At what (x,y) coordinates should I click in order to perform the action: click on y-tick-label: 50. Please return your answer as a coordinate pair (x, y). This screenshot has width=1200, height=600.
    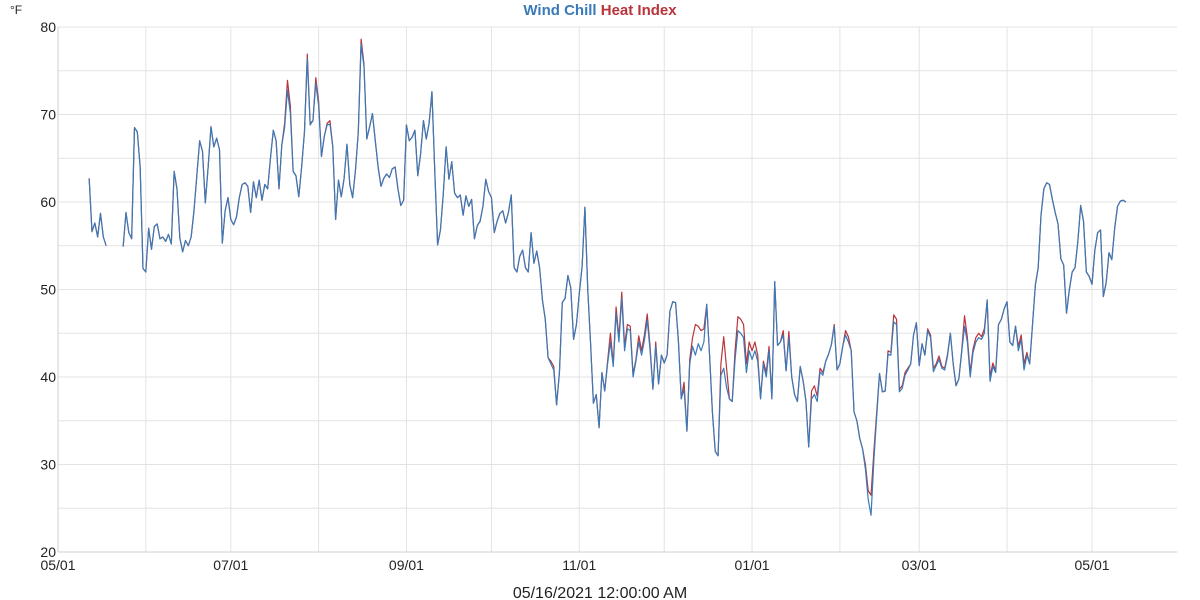
    Looking at the image, I should click on (48, 290).